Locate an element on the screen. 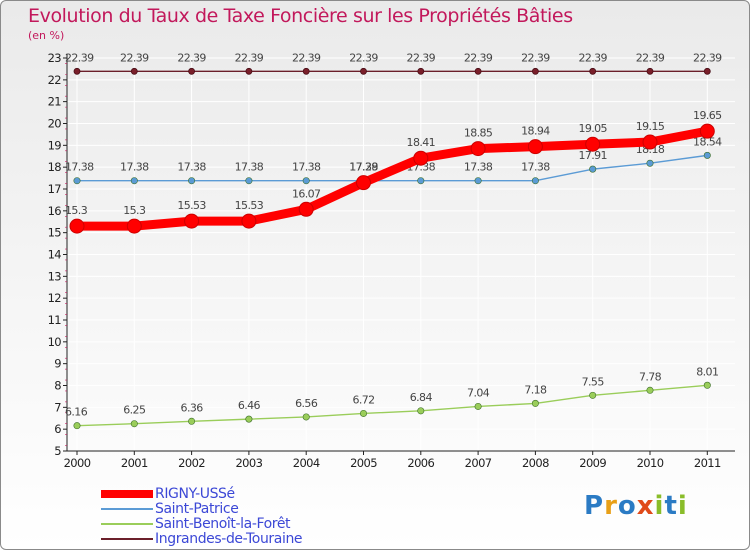 Image resolution: width=750 pixels, height=550 pixels. data-label: 19.65 is located at coordinates (707, 115).